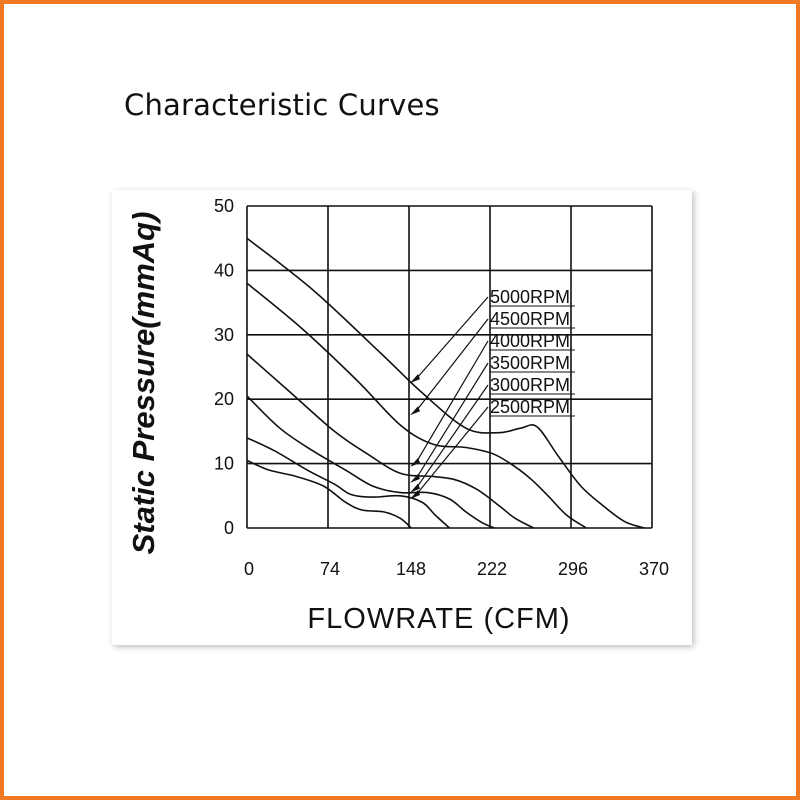 This screenshot has height=800, width=800. Describe the element at coordinates (249, 569) in the screenshot. I see `x-tick-label: 0` at that location.